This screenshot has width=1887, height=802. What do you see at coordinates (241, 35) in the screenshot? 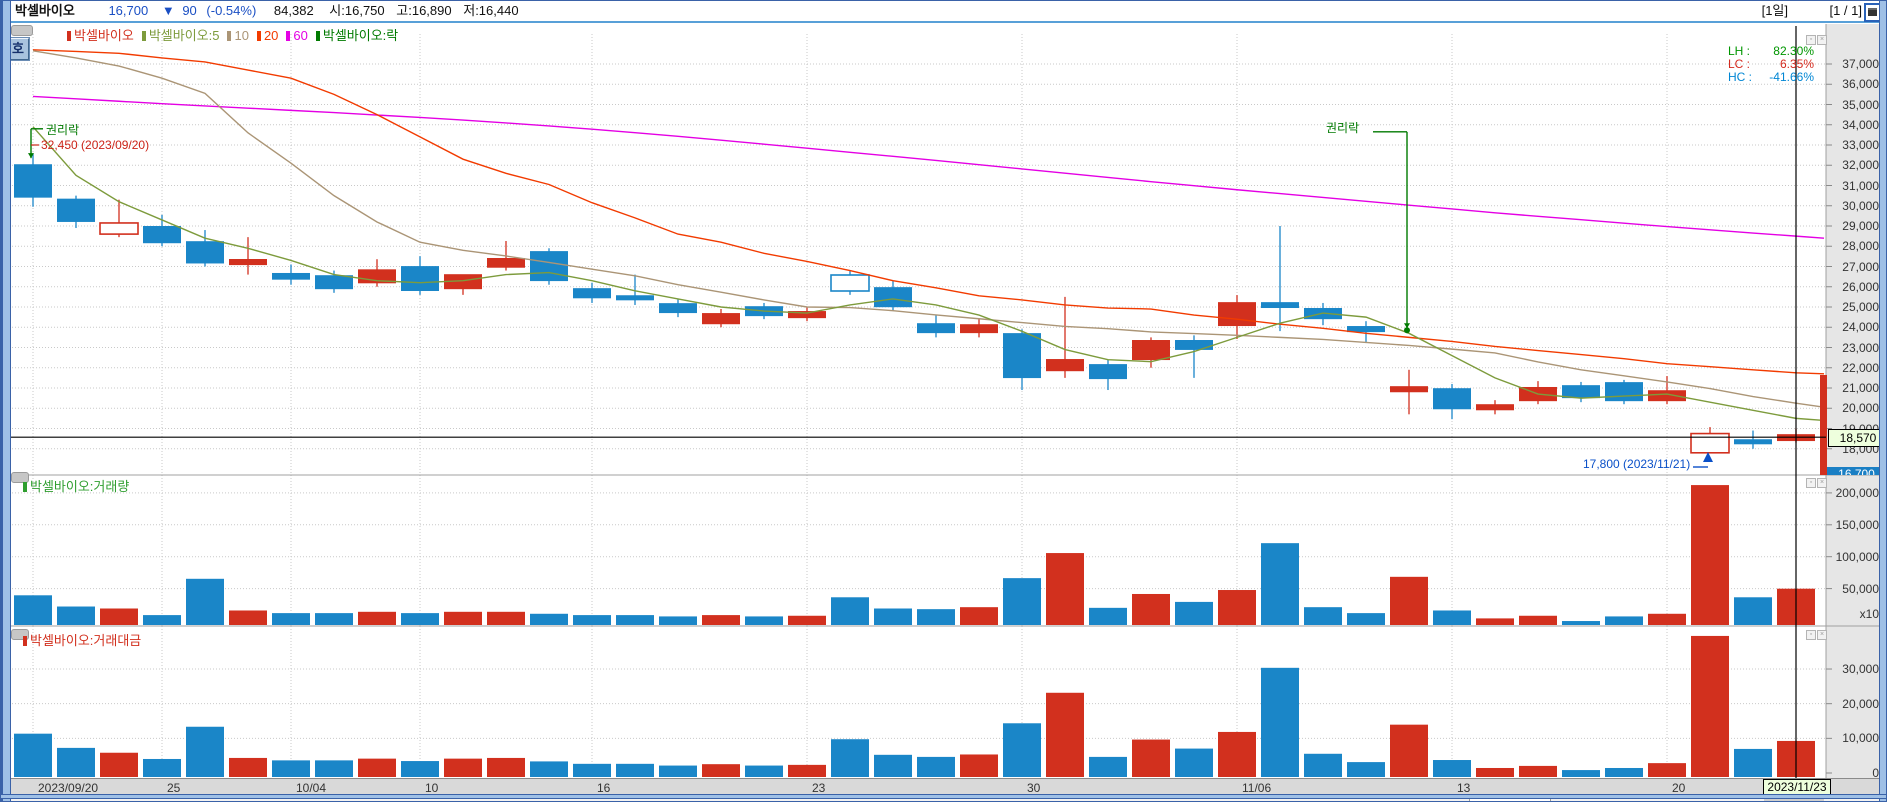
I see `legend-series-label: 10` at bounding box center [241, 35].